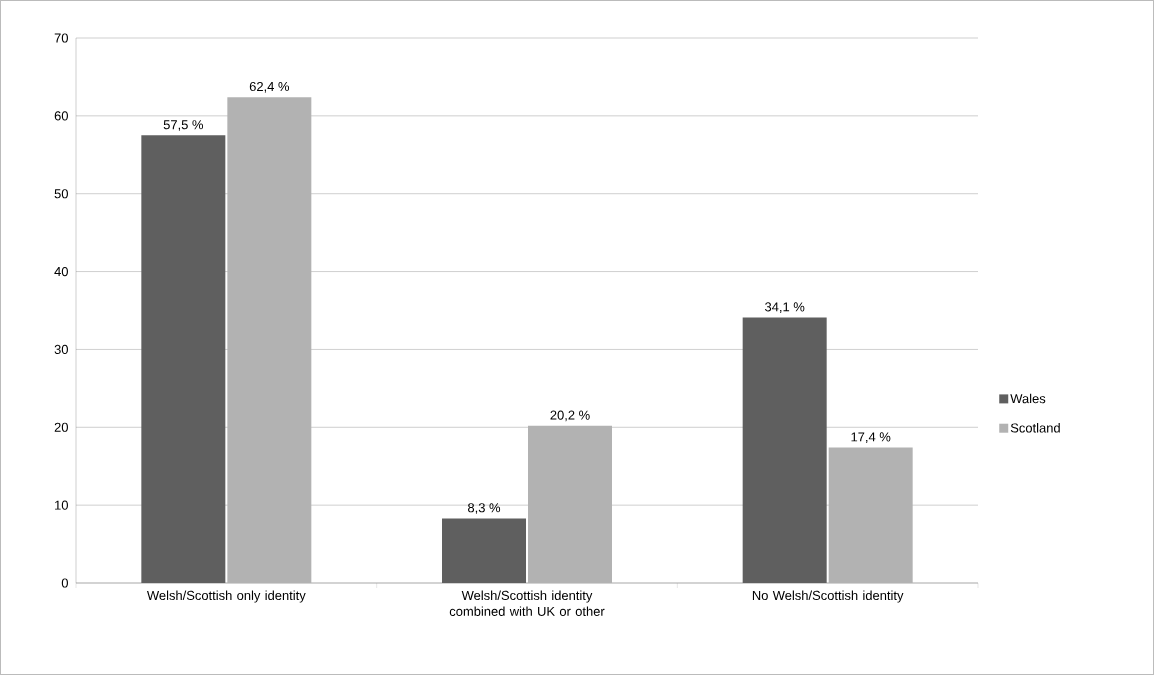 The height and width of the screenshot is (675, 1154). I want to click on y-tick-label: 40, so click(61, 271).